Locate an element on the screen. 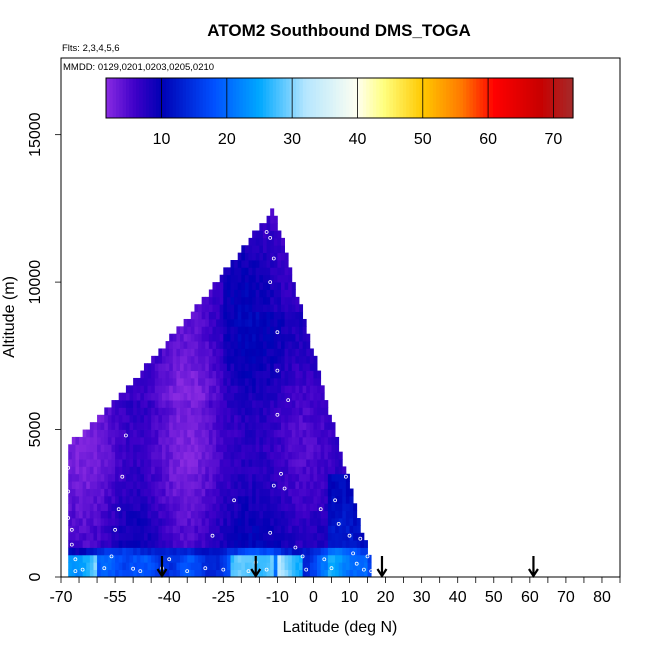 The image size is (650, 650). colorbar-tick-label: 20 is located at coordinates (227, 139).